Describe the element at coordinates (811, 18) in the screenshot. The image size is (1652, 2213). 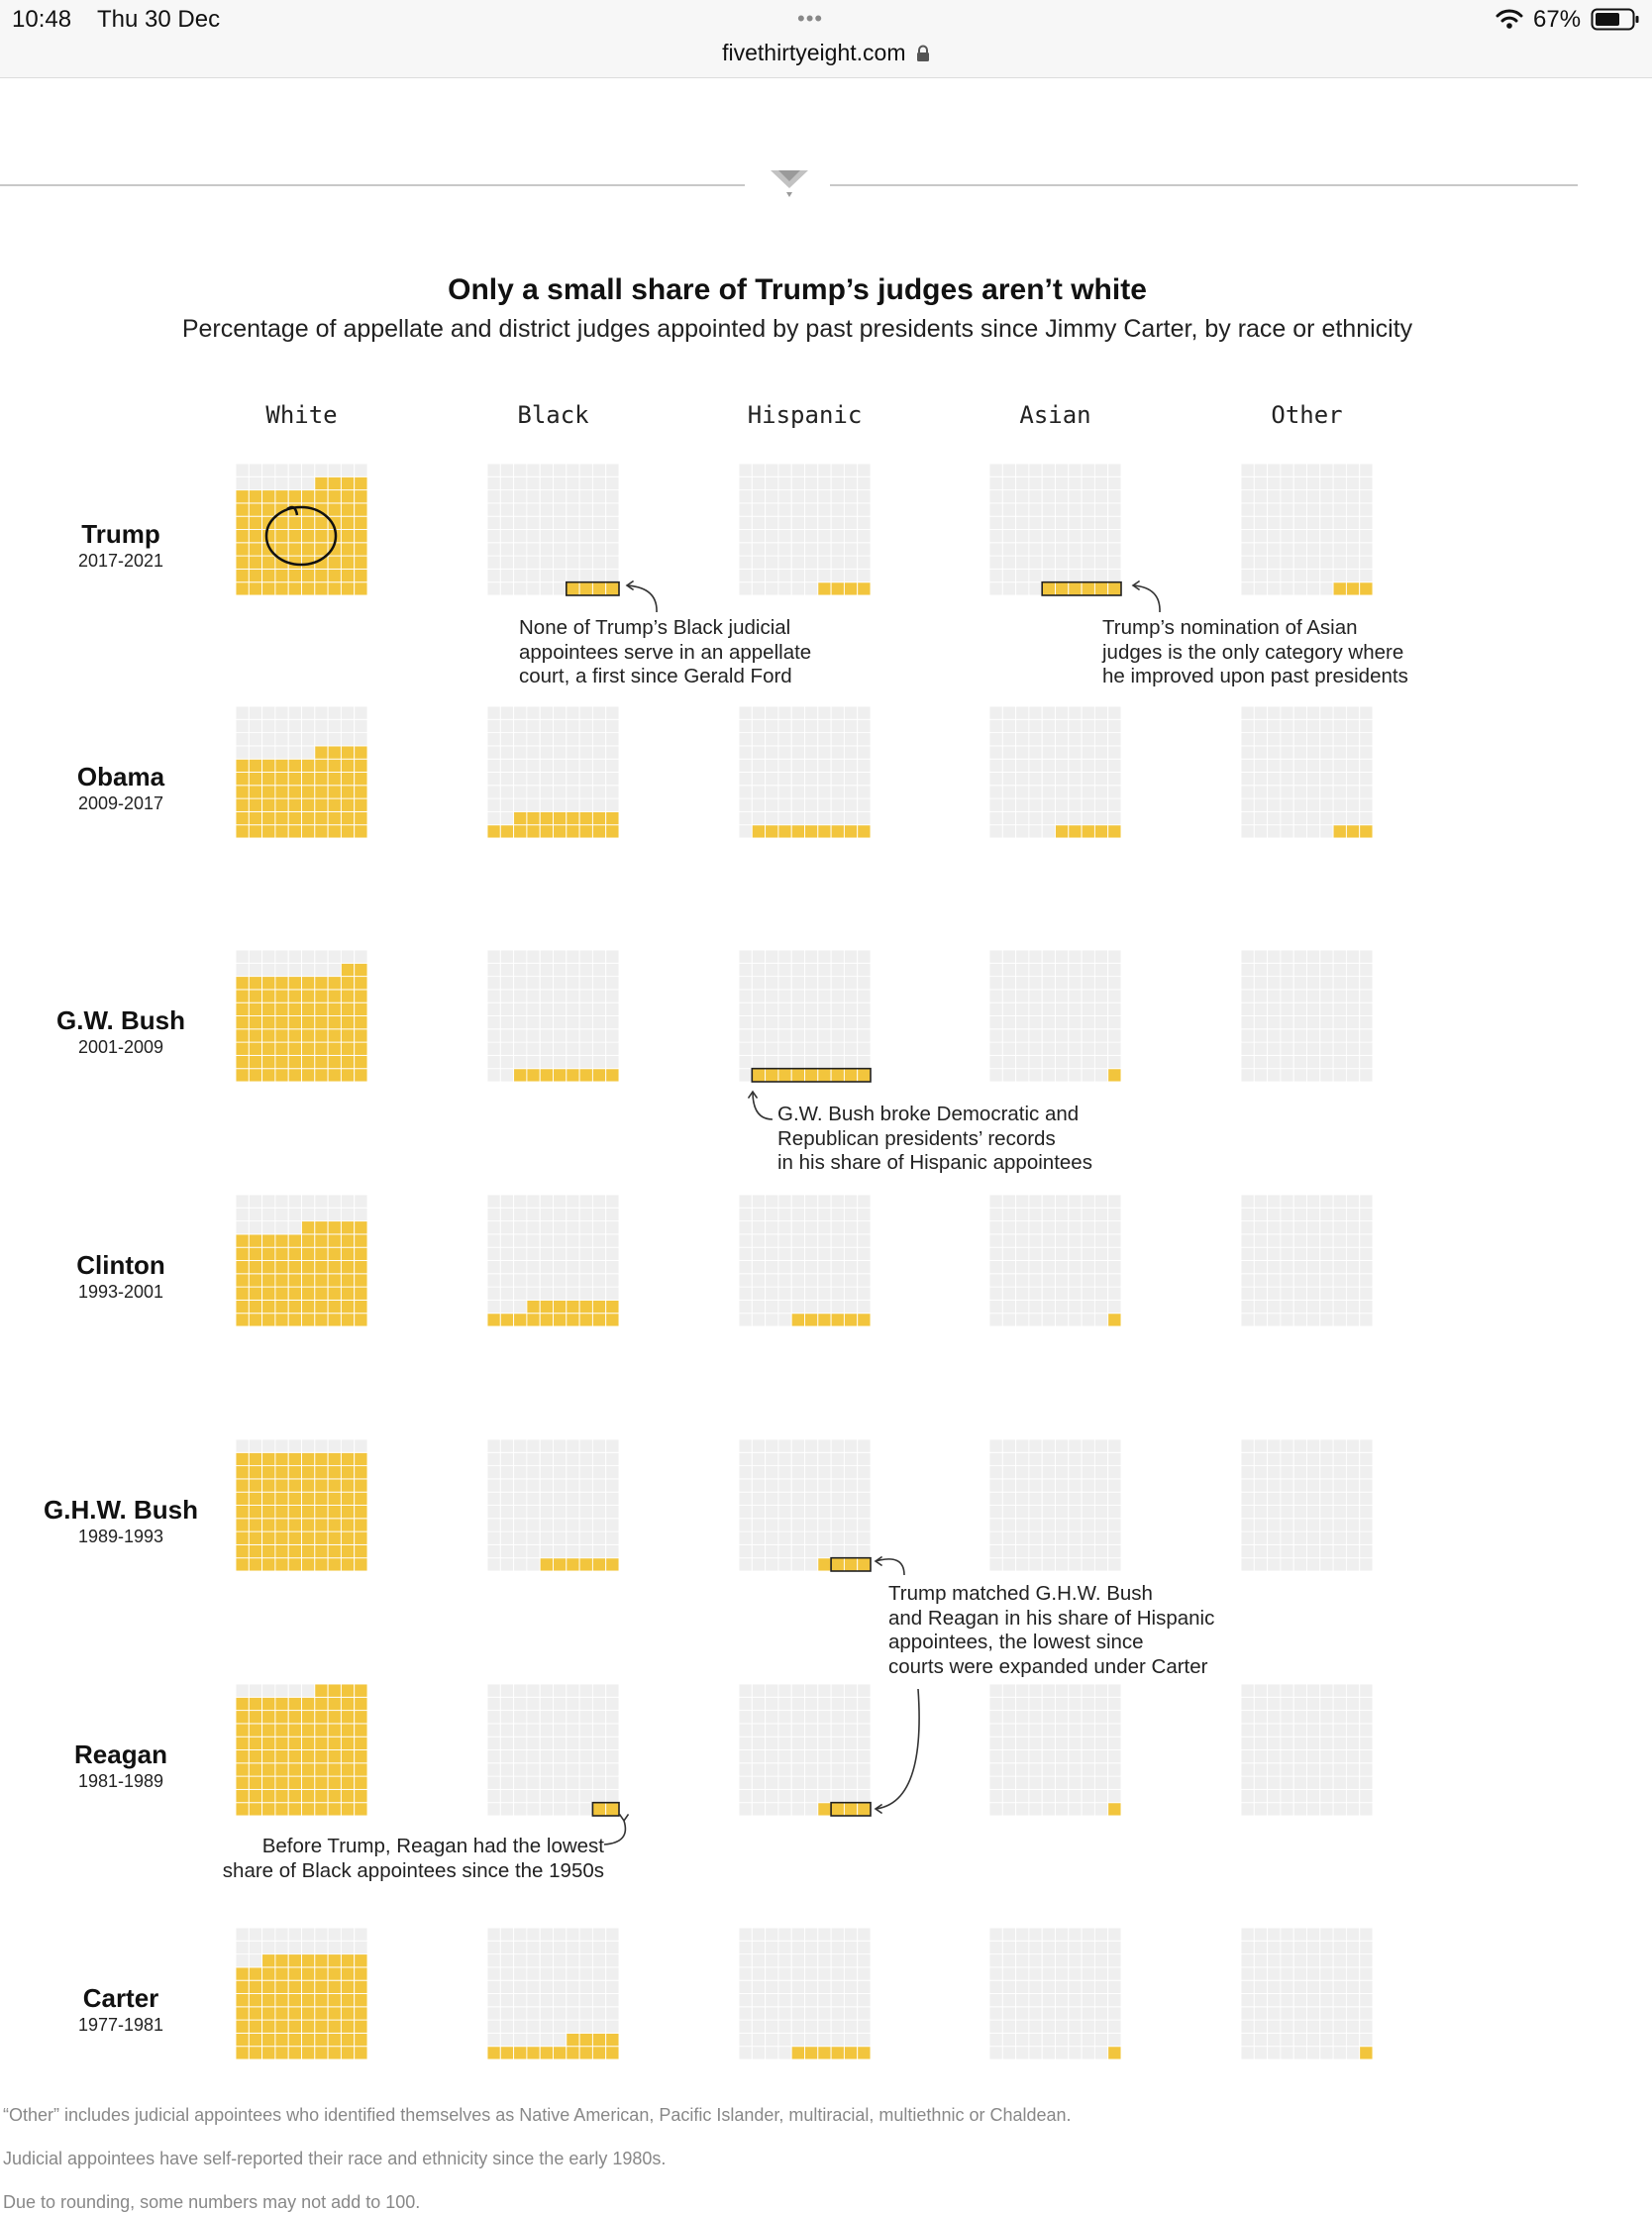
I see `multitasking-dots: •••` at that location.